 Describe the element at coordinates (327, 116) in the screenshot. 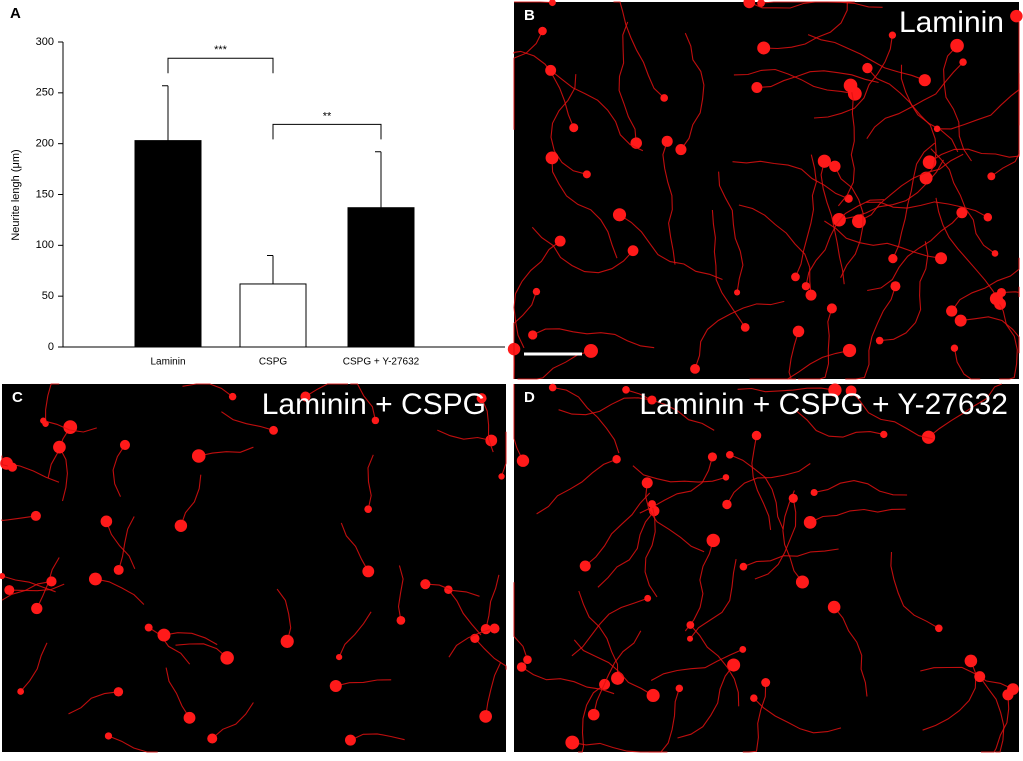

I see `significance-label: **` at that location.